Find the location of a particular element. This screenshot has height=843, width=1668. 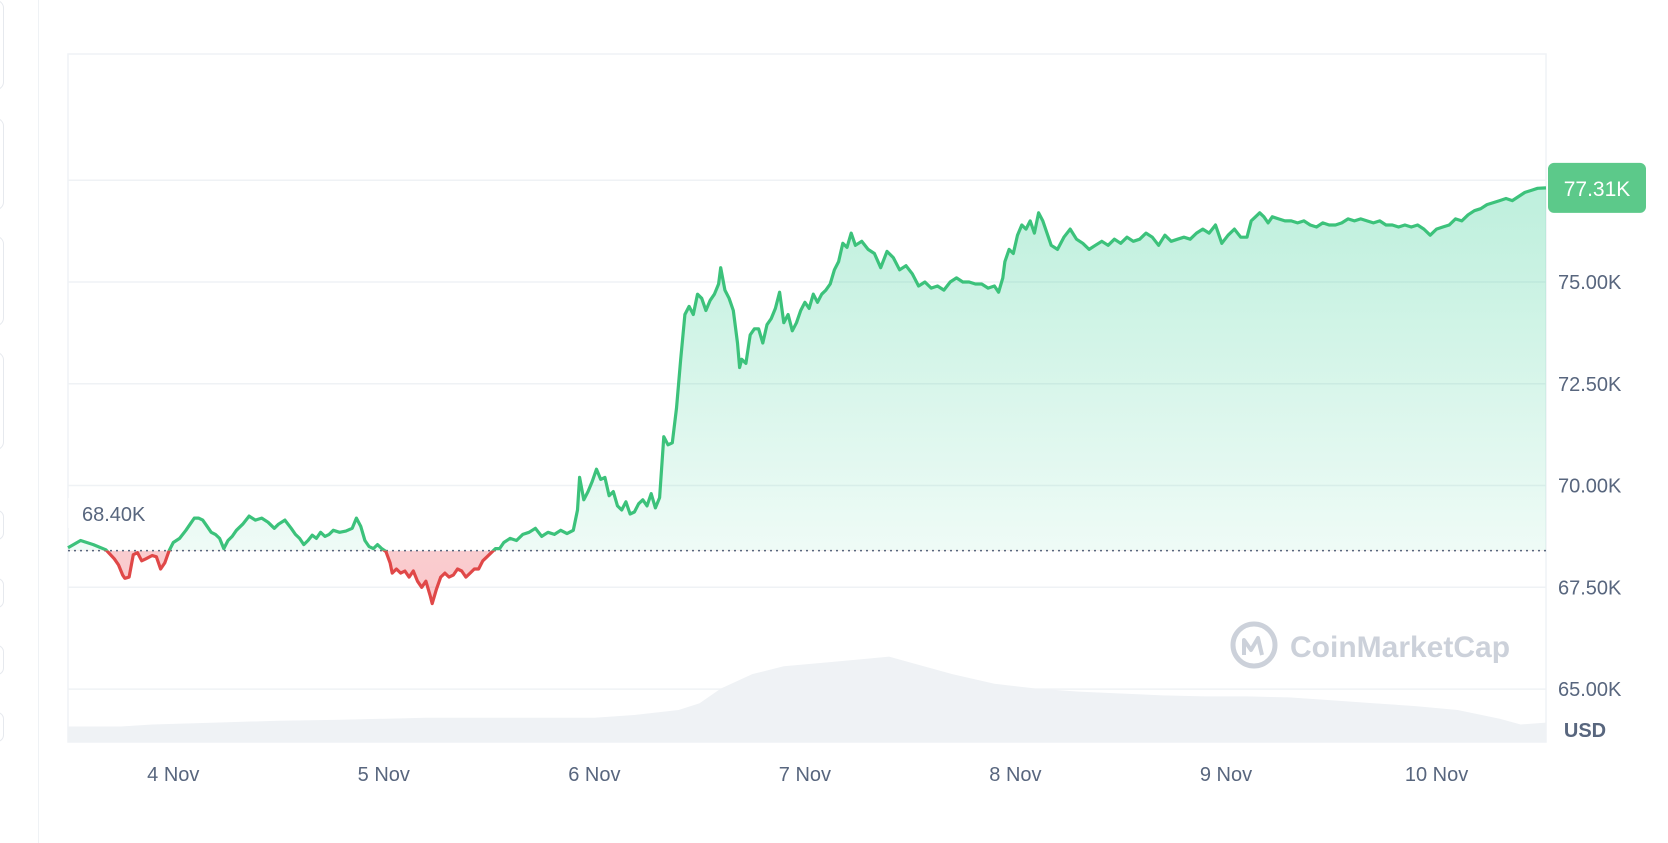

left-sidebar-strip is located at coordinates (19, 421).